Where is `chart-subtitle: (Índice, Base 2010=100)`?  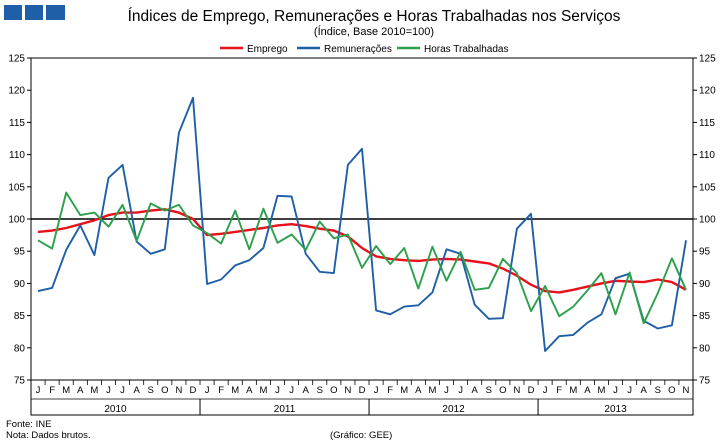
chart-subtitle: (Índice, Base 2010=100) is located at coordinates (374, 31).